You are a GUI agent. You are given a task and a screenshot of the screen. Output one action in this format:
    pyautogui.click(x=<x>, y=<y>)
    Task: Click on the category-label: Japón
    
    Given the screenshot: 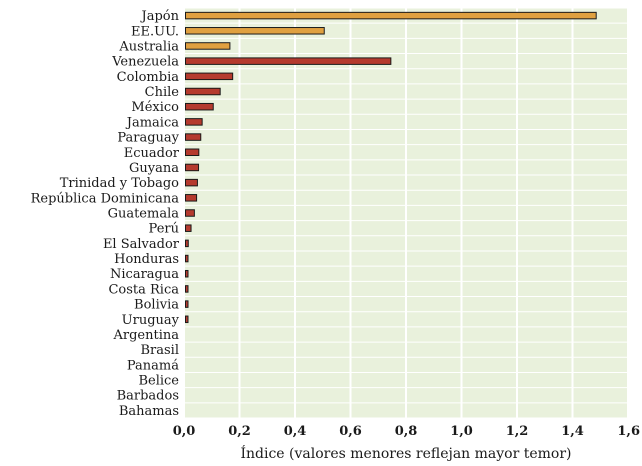 What is the action you would take?
    pyautogui.click(x=160, y=16)
    